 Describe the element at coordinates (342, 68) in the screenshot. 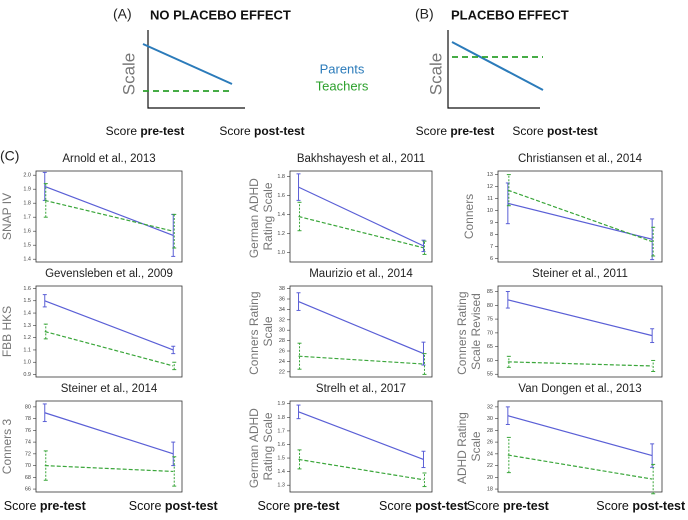

I see `legend-entry: Parents` at that location.